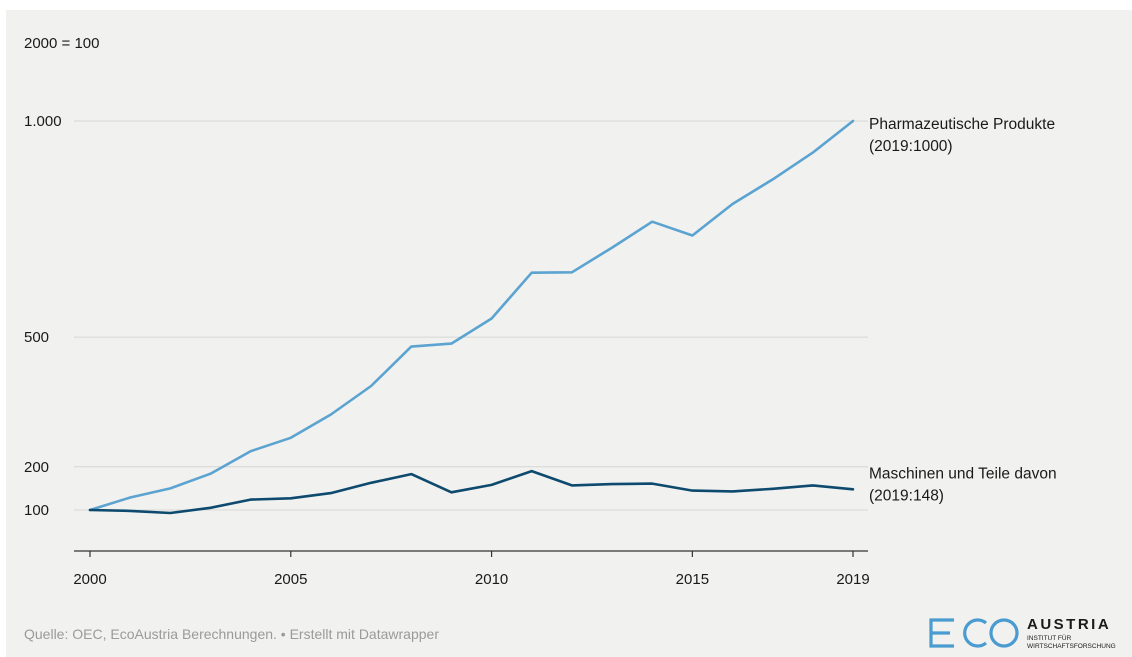  What do you see at coordinates (692, 579) in the screenshot?
I see `x-tick-label: 2015` at bounding box center [692, 579].